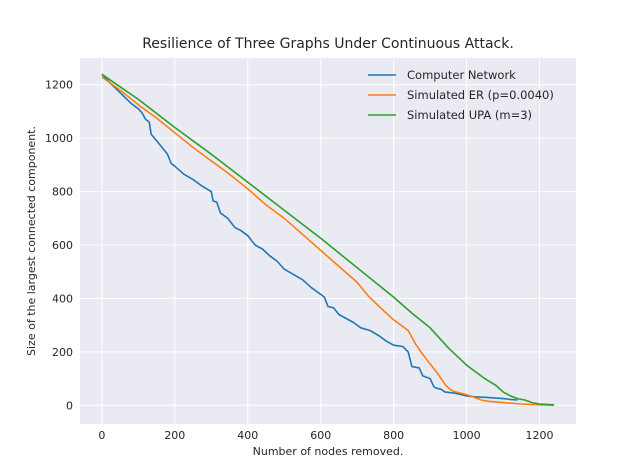  What do you see at coordinates (69, 405) in the screenshot?
I see `y-tick-label: 0` at bounding box center [69, 405].